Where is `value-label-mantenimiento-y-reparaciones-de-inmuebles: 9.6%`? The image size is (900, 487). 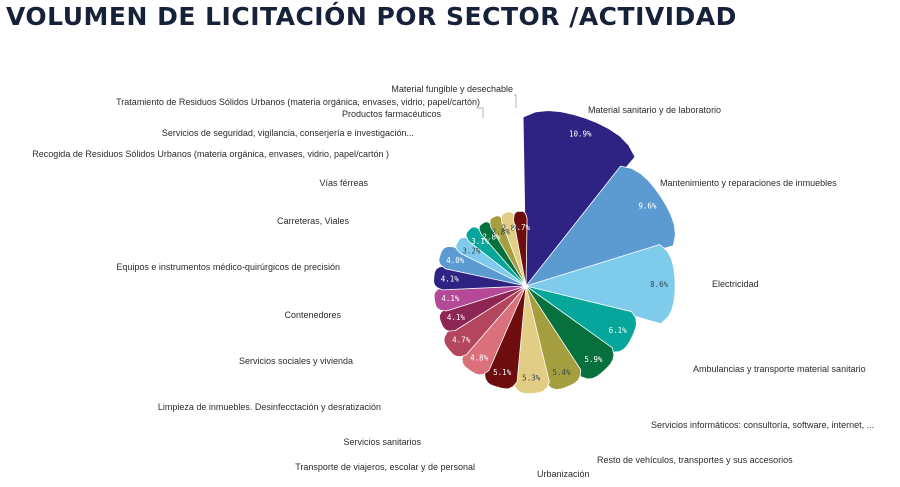 value-label-mantenimiento-y-reparaciones-de-inmuebles: 9.6% is located at coordinates (647, 206).